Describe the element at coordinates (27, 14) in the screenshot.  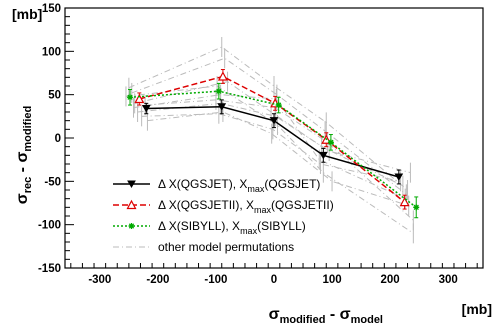
I see `y-unit-label: [mb]` at that location.